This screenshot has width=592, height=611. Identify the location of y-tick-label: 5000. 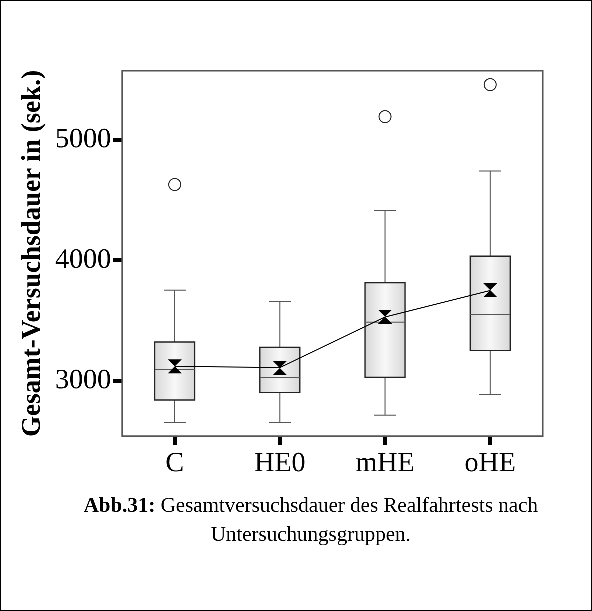
(83, 139).